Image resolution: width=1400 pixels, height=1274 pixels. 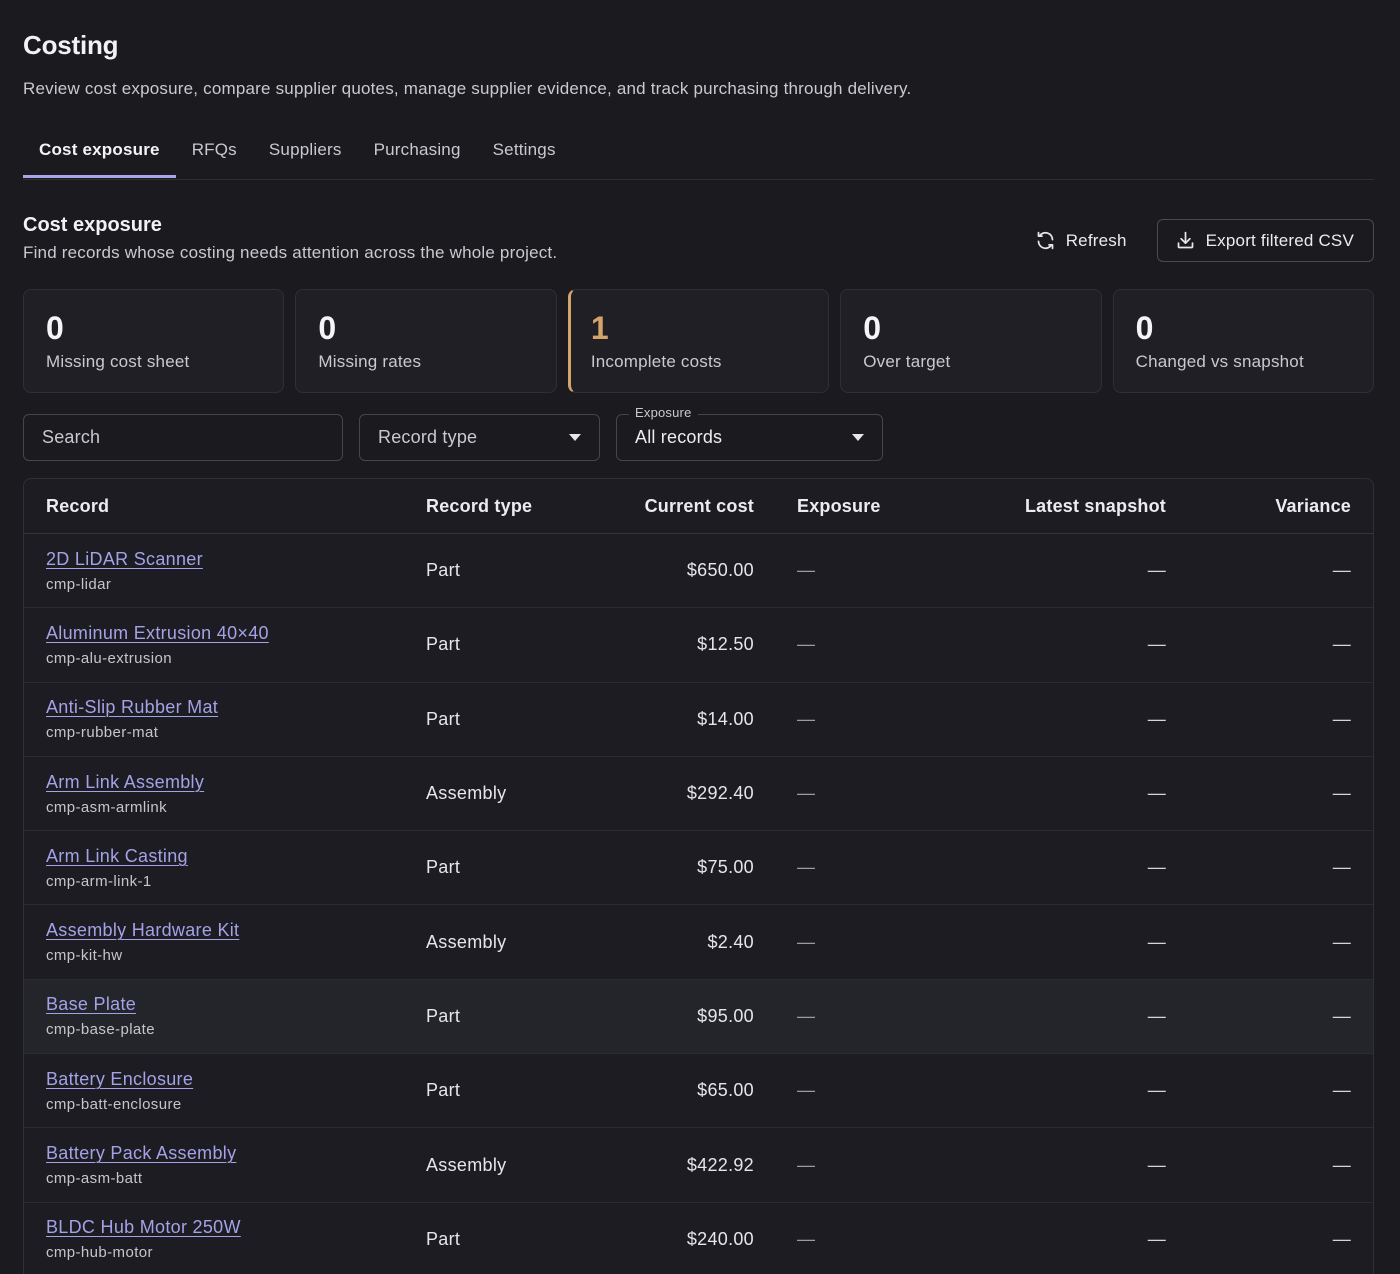 What do you see at coordinates (1243, 341) in the screenshot?
I see `stat-card-changed-vs-snapshot: 0 Changed vs snapshot` at bounding box center [1243, 341].